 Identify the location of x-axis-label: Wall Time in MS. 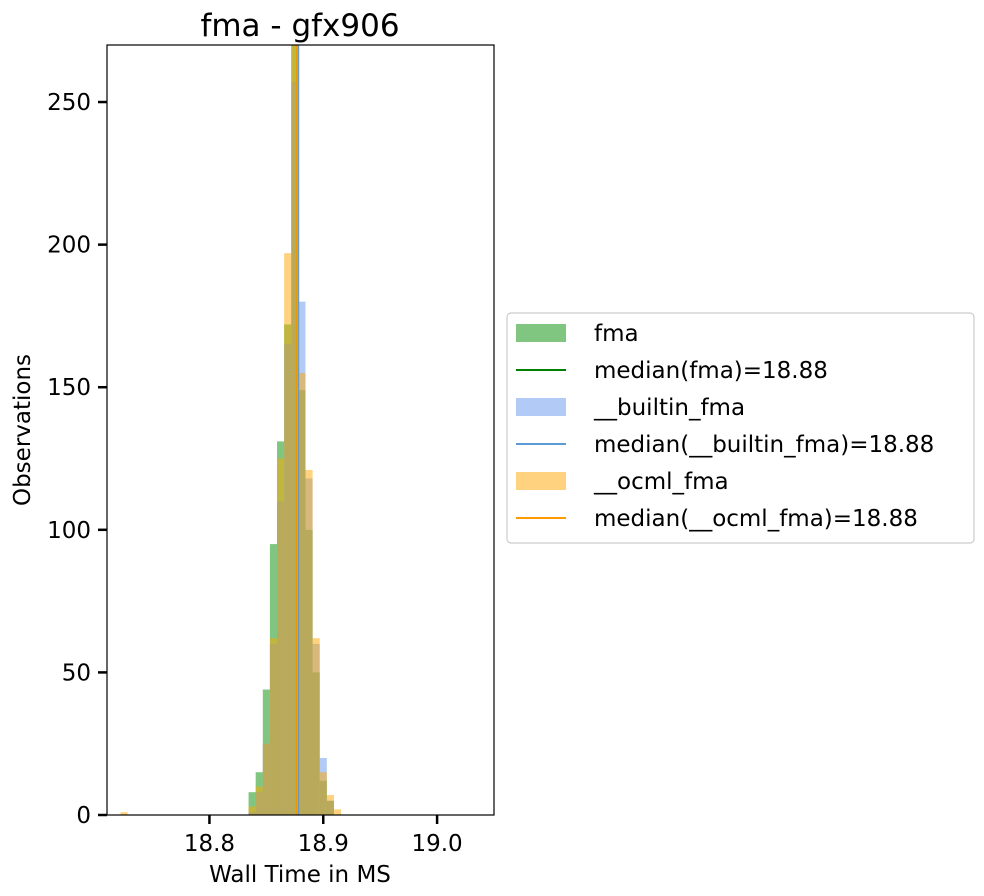
(300, 875).